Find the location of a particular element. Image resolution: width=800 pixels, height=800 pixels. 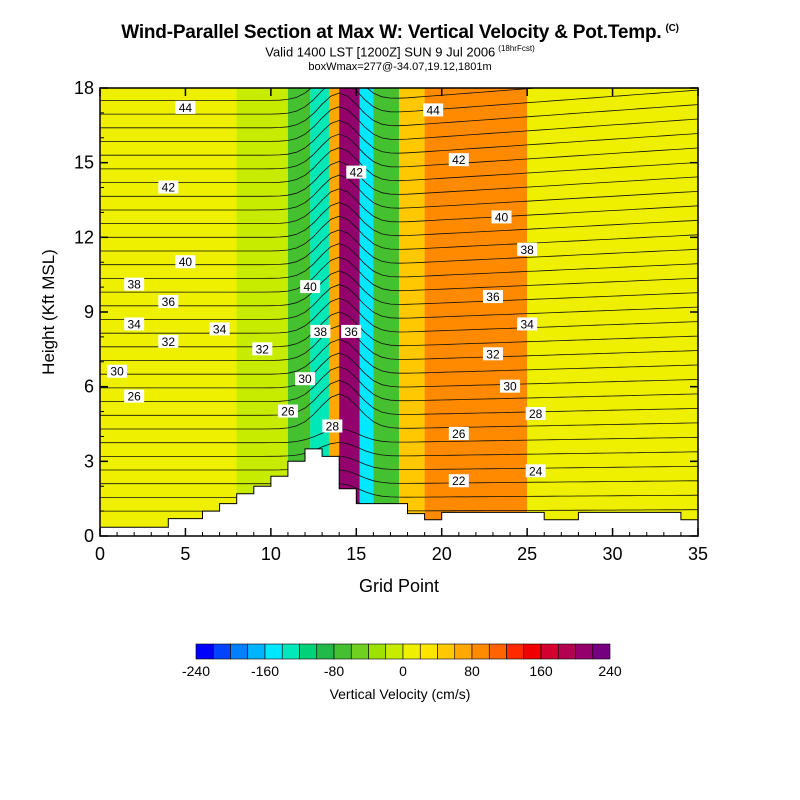

y-axis-label: Height (Kft MSL) is located at coordinates (48, 312).